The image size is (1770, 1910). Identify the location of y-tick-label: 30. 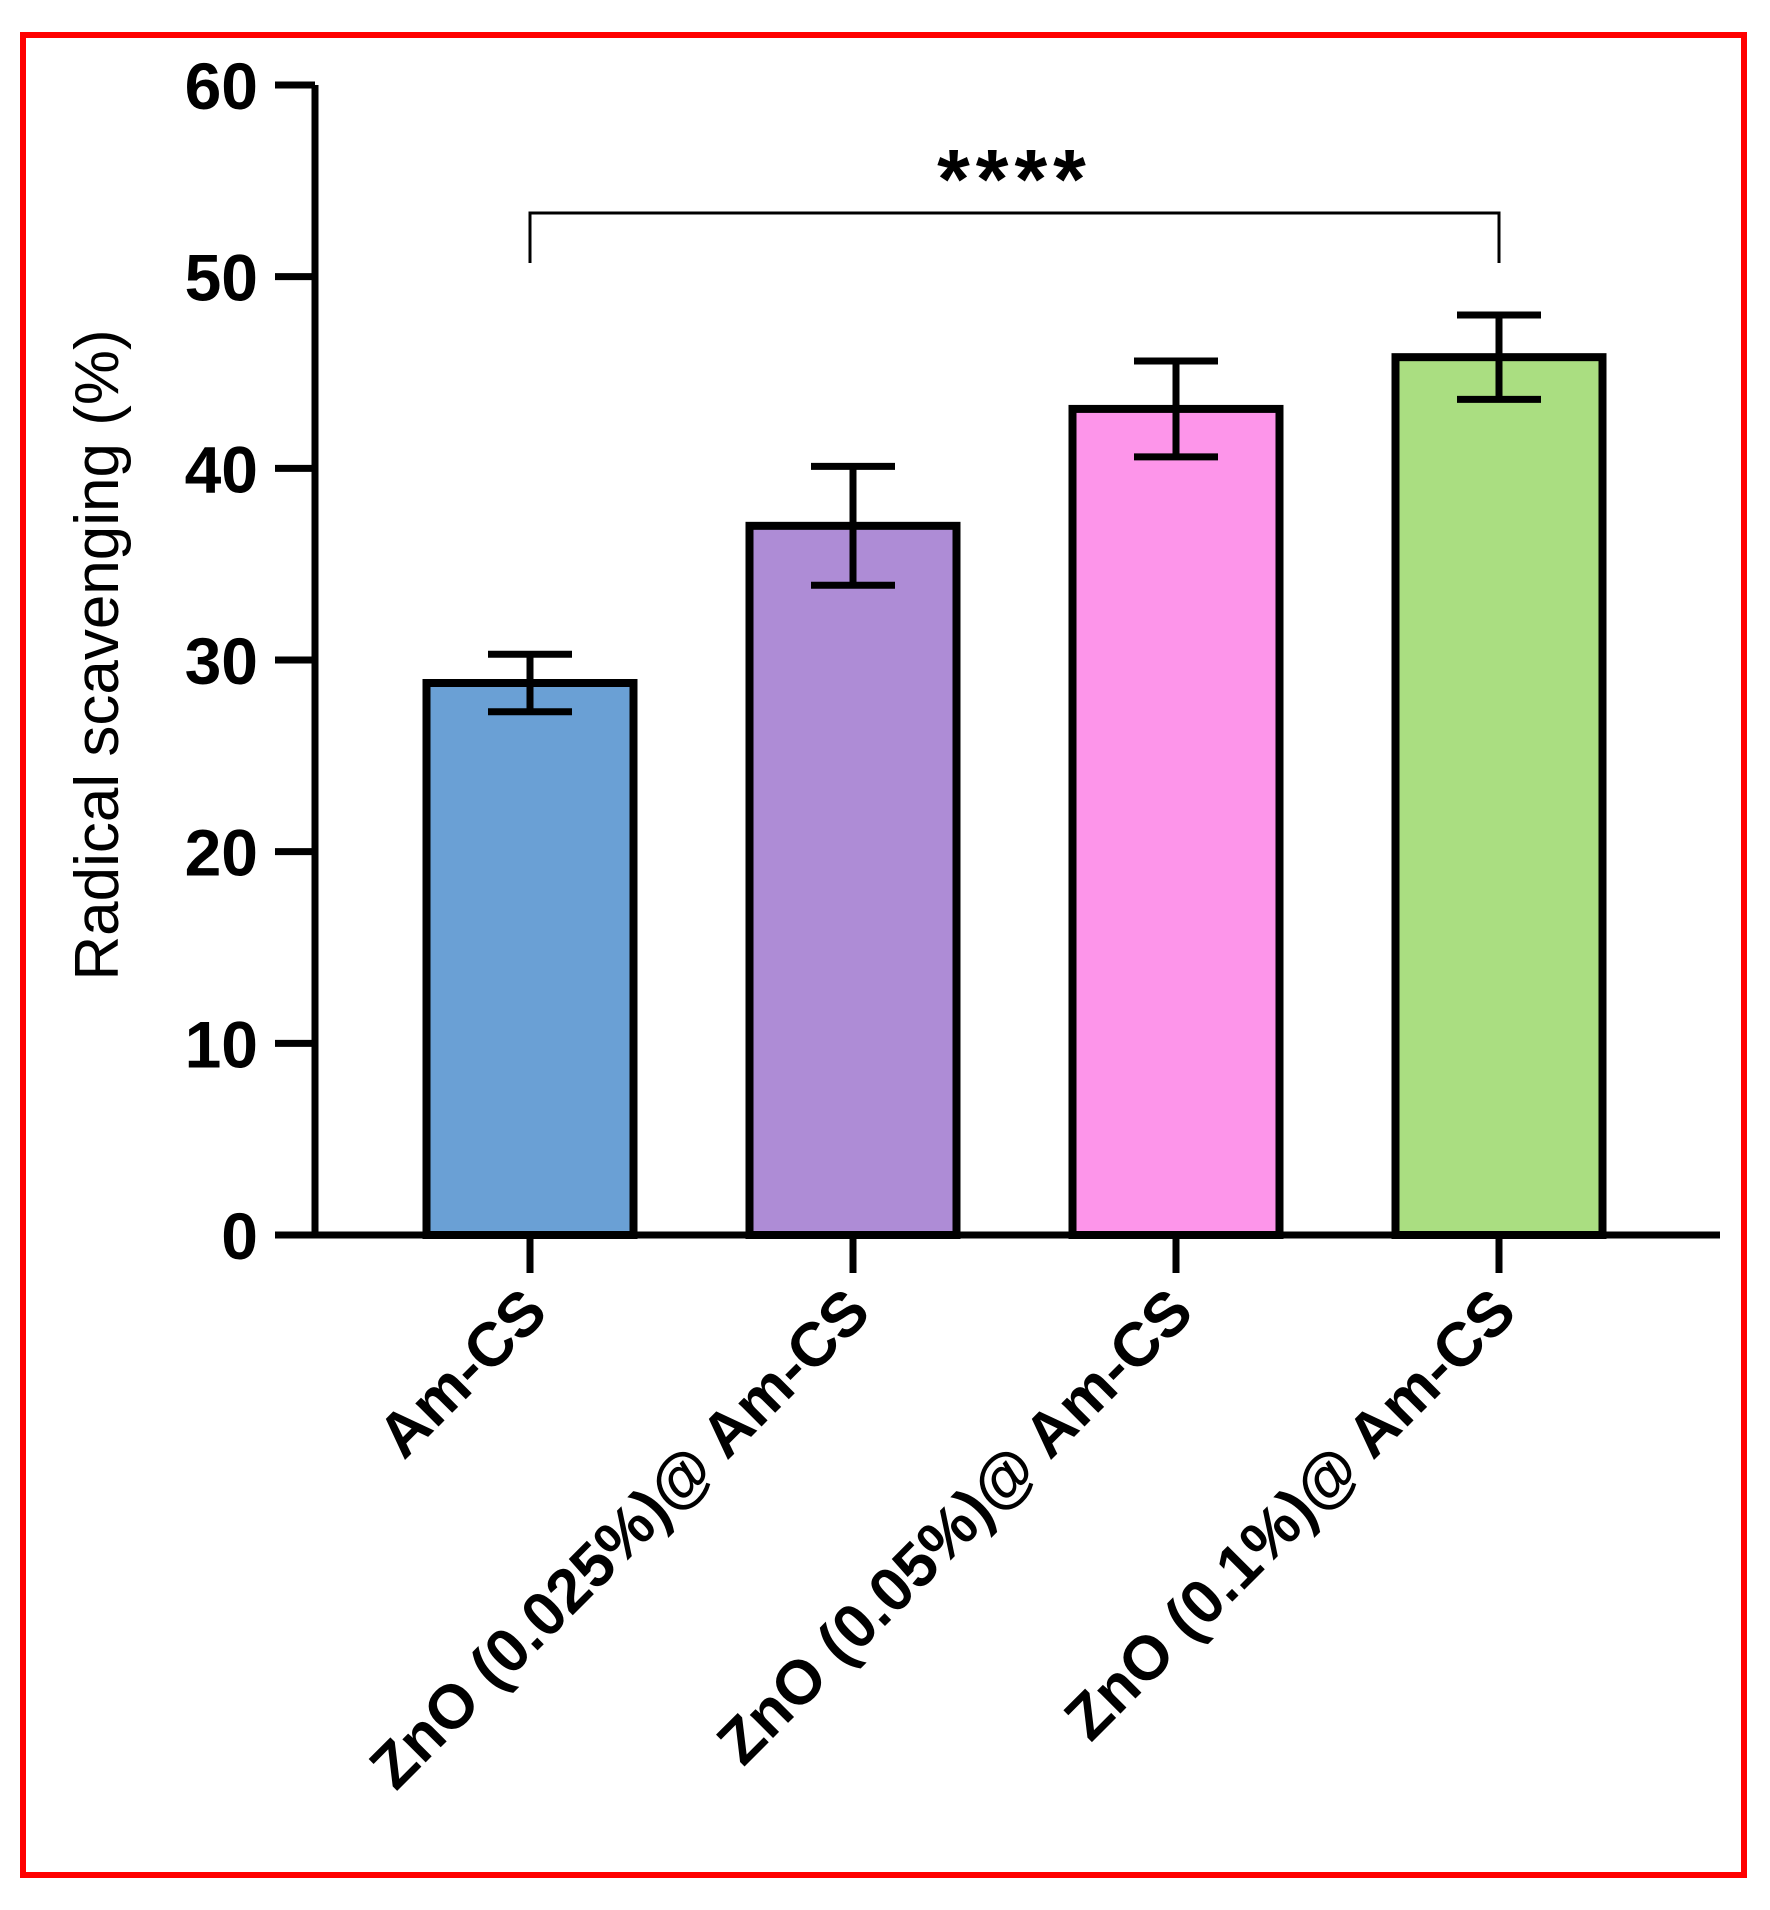
(221, 661).